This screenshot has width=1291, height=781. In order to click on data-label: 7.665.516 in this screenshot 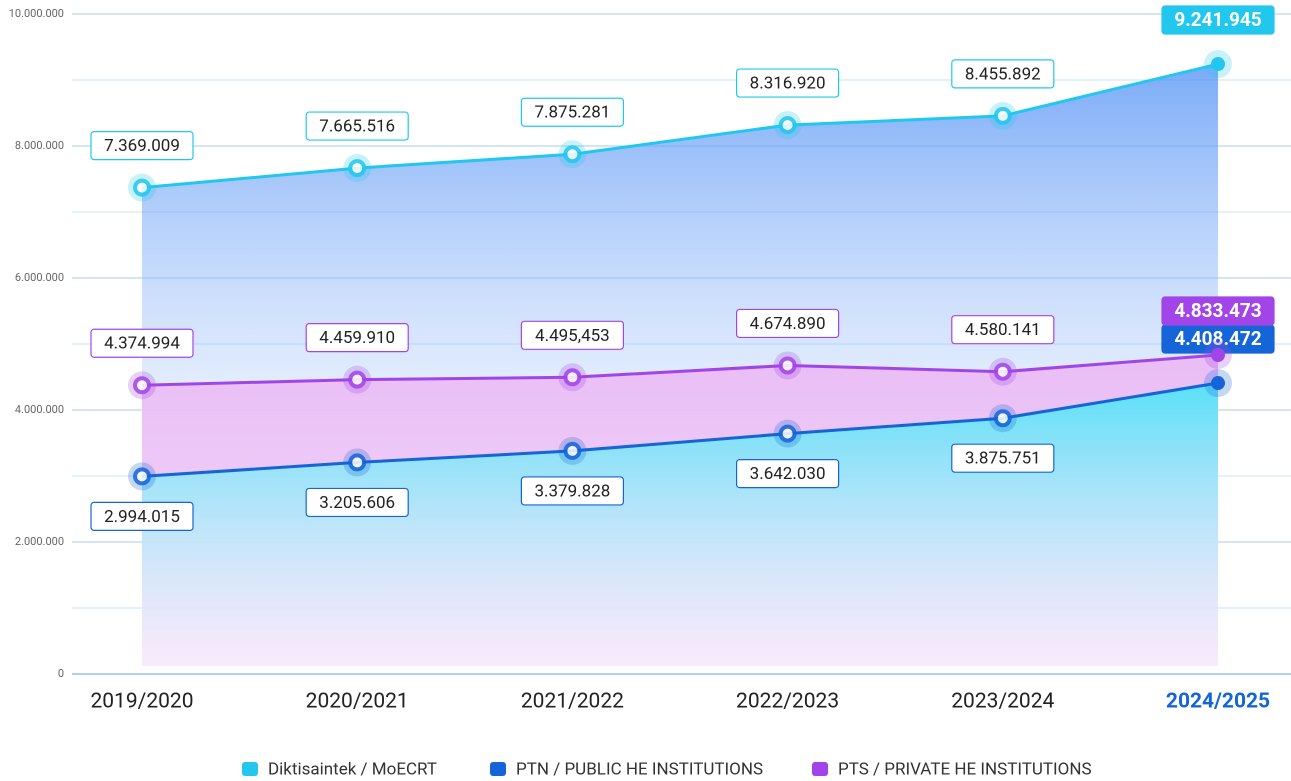, I will do `click(357, 127)`.